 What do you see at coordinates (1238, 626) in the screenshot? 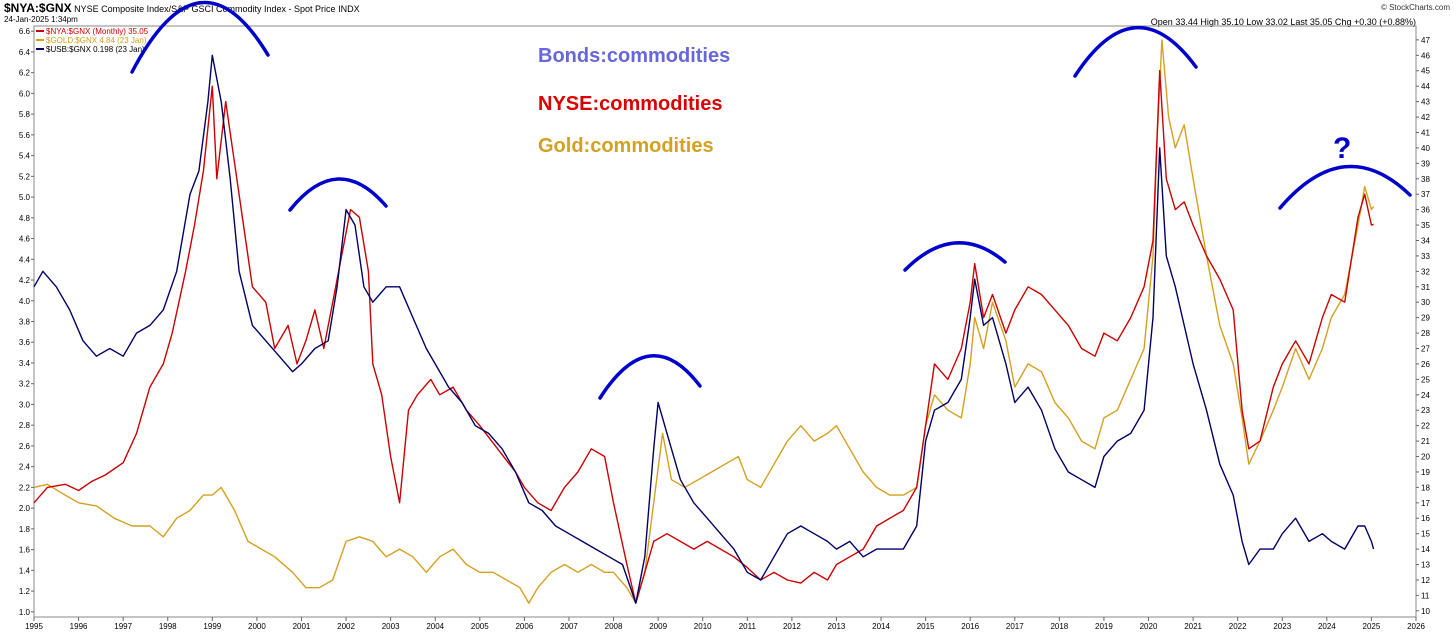
I see `x-tick-label: 2022` at bounding box center [1238, 626].